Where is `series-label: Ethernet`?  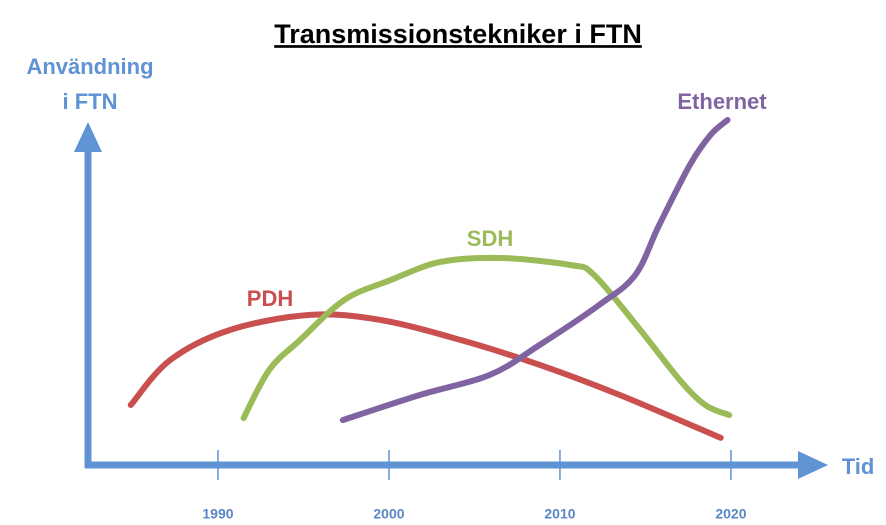
series-label: Ethernet is located at coordinates (722, 101).